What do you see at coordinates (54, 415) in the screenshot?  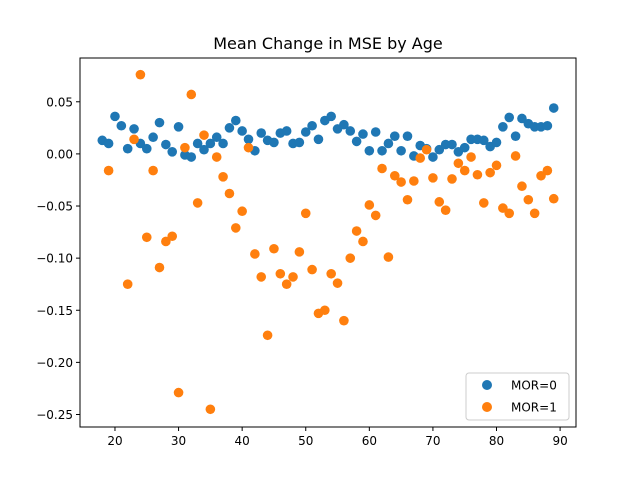 I see `y-tick-label: −0.25` at bounding box center [54, 415].